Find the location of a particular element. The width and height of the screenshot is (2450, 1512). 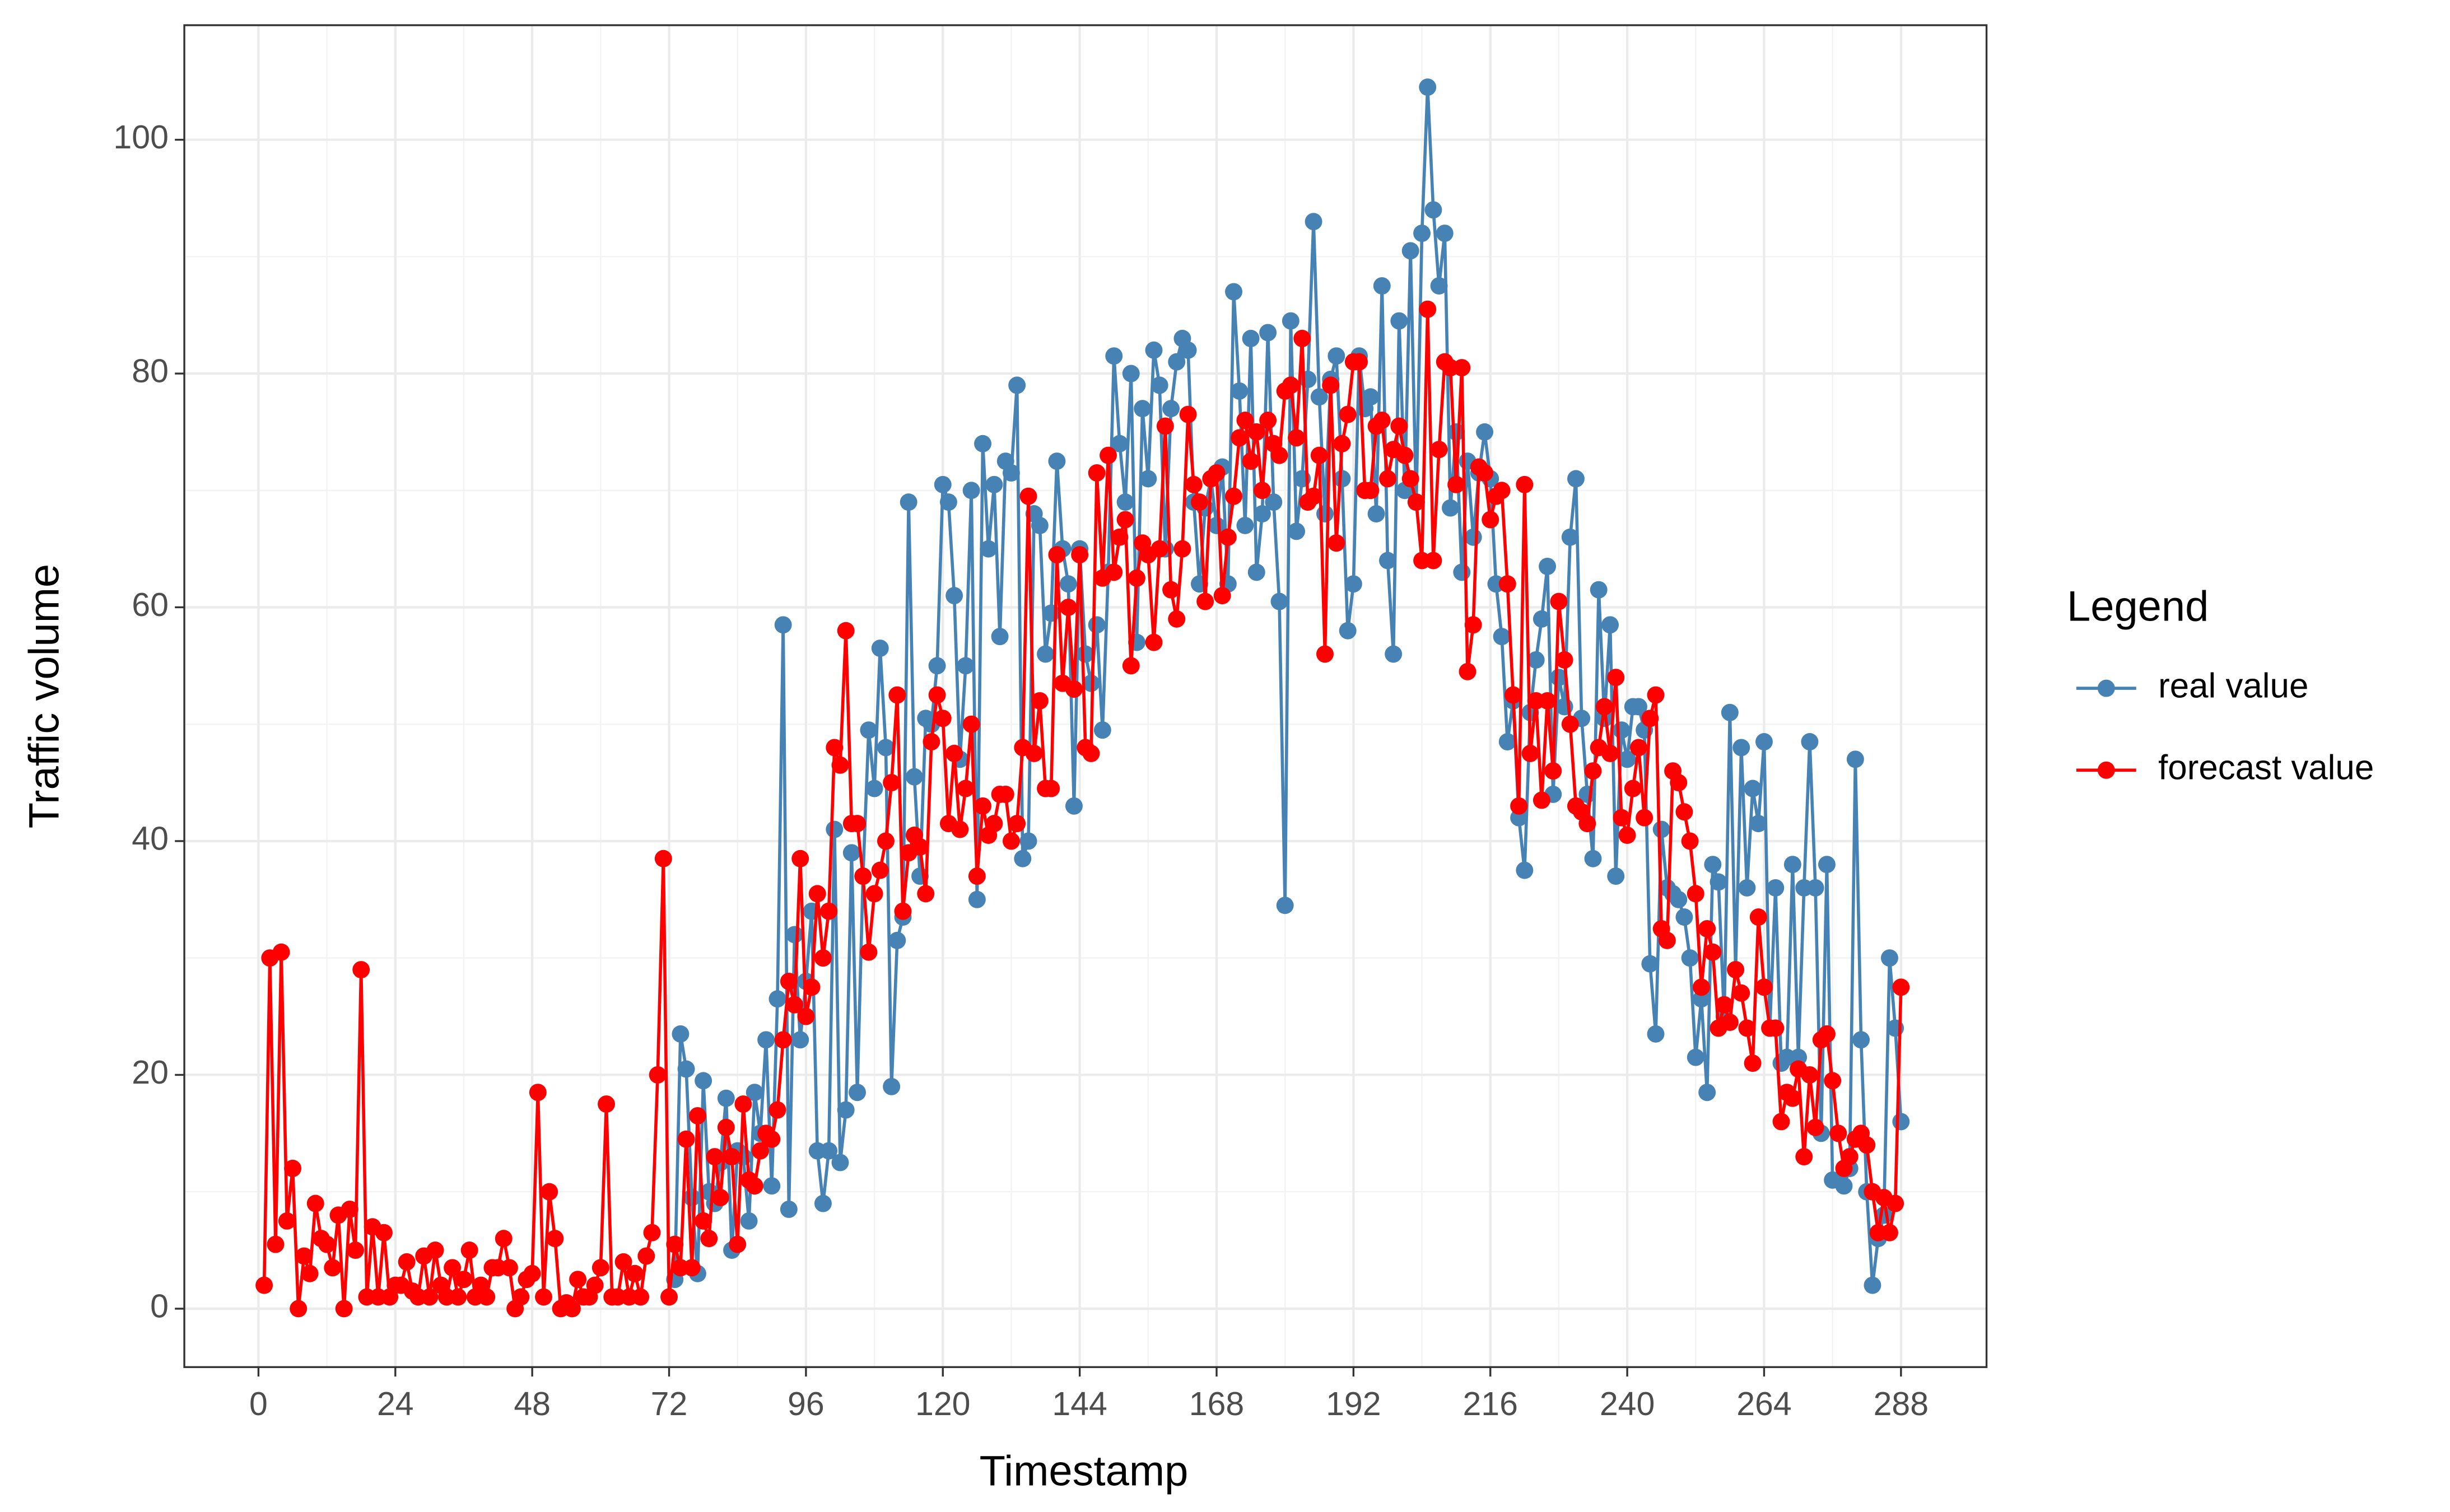

x-tick-label: 288 is located at coordinates (1901, 1404).